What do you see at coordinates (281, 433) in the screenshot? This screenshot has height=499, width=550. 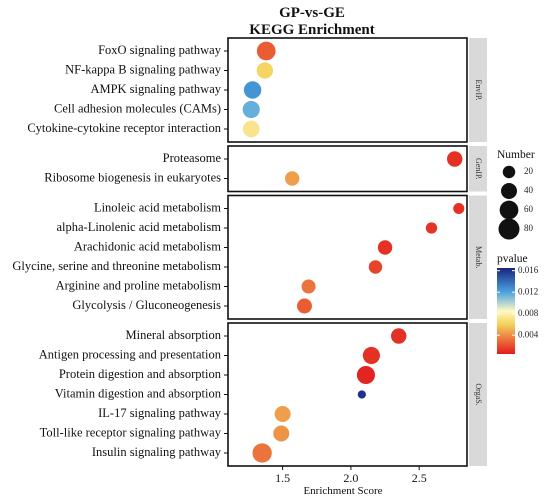 I see `point-toll-like-receptor-signaling-pathway` at bounding box center [281, 433].